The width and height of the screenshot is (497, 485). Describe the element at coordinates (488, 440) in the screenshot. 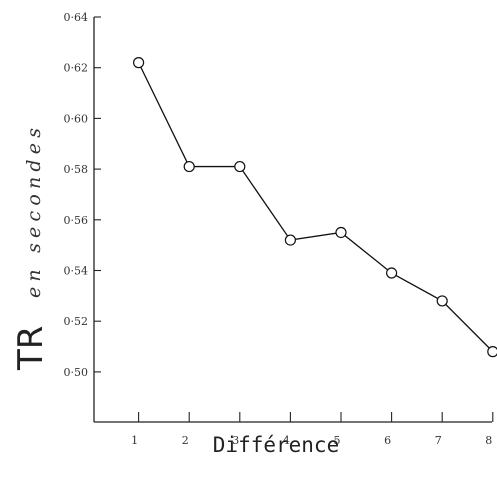

I see `x-tick-label: 8` at that location.